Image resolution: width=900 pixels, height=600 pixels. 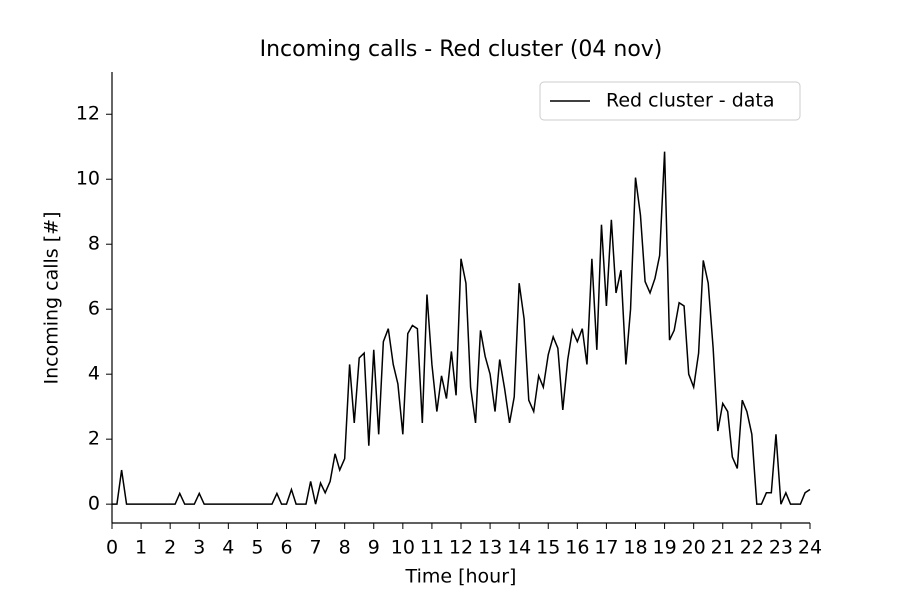 I want to click on x-tick-label: 13, so click(x=490, y=548).